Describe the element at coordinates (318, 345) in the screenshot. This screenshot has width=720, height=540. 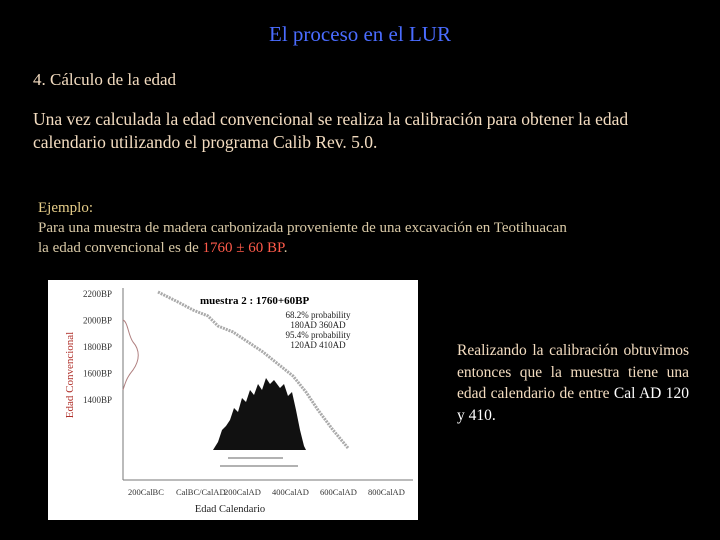
I see `probability-text: 120AD 410AD` at that location.